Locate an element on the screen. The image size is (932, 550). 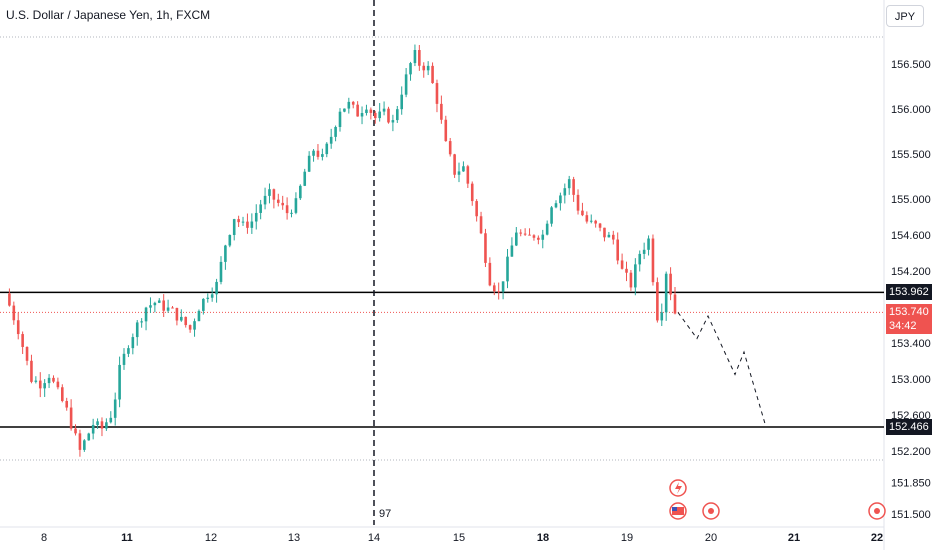
session-marker-label: 97 is located at coordinates (385, 514).